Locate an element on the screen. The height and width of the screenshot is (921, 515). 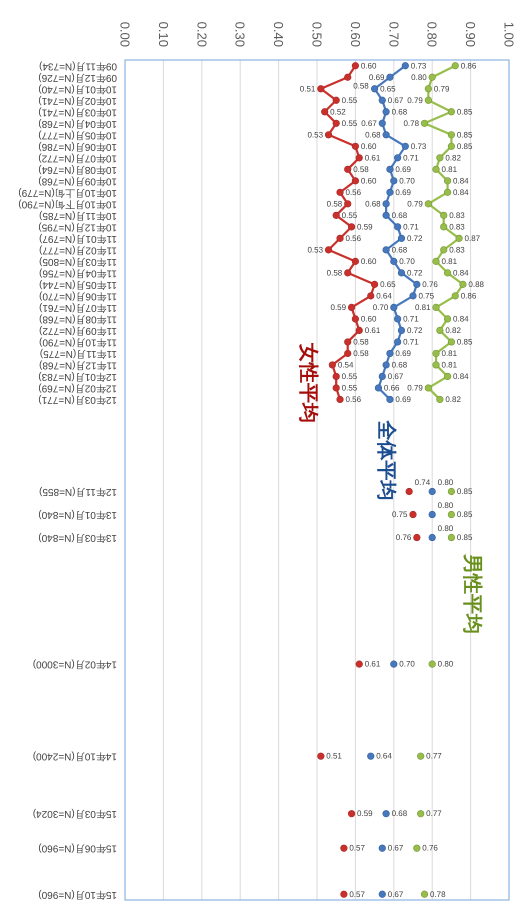
y-tick-label: 09年11月(N=734) is located at coordinates (78, 66).